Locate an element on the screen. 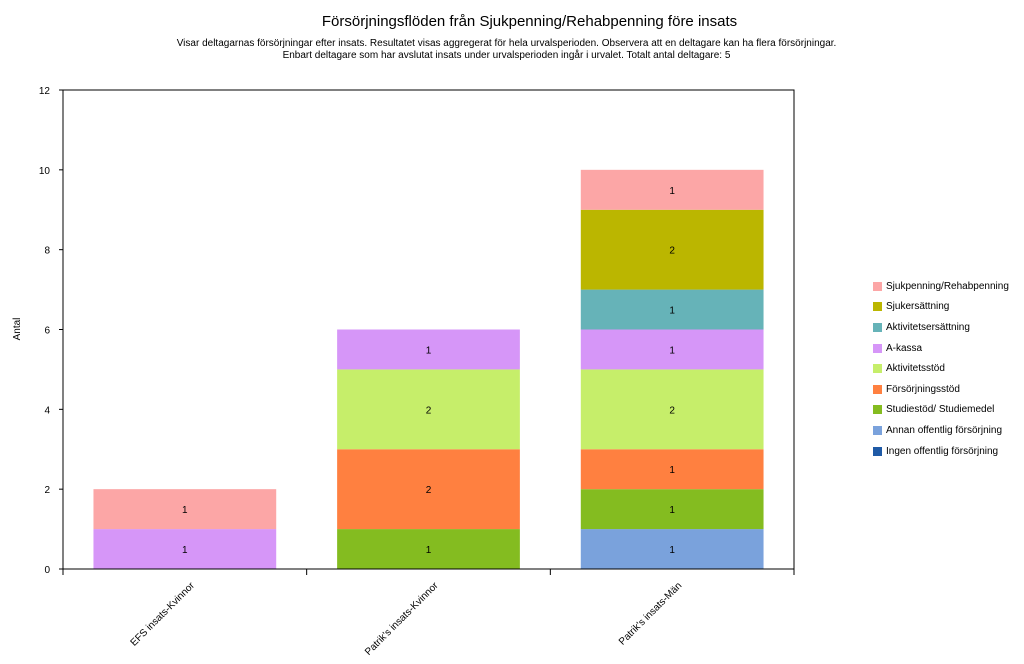 This screenshot has height=664, width=1024. legend-label: Aktivitetsstöd is located at coordinates (915, 369).